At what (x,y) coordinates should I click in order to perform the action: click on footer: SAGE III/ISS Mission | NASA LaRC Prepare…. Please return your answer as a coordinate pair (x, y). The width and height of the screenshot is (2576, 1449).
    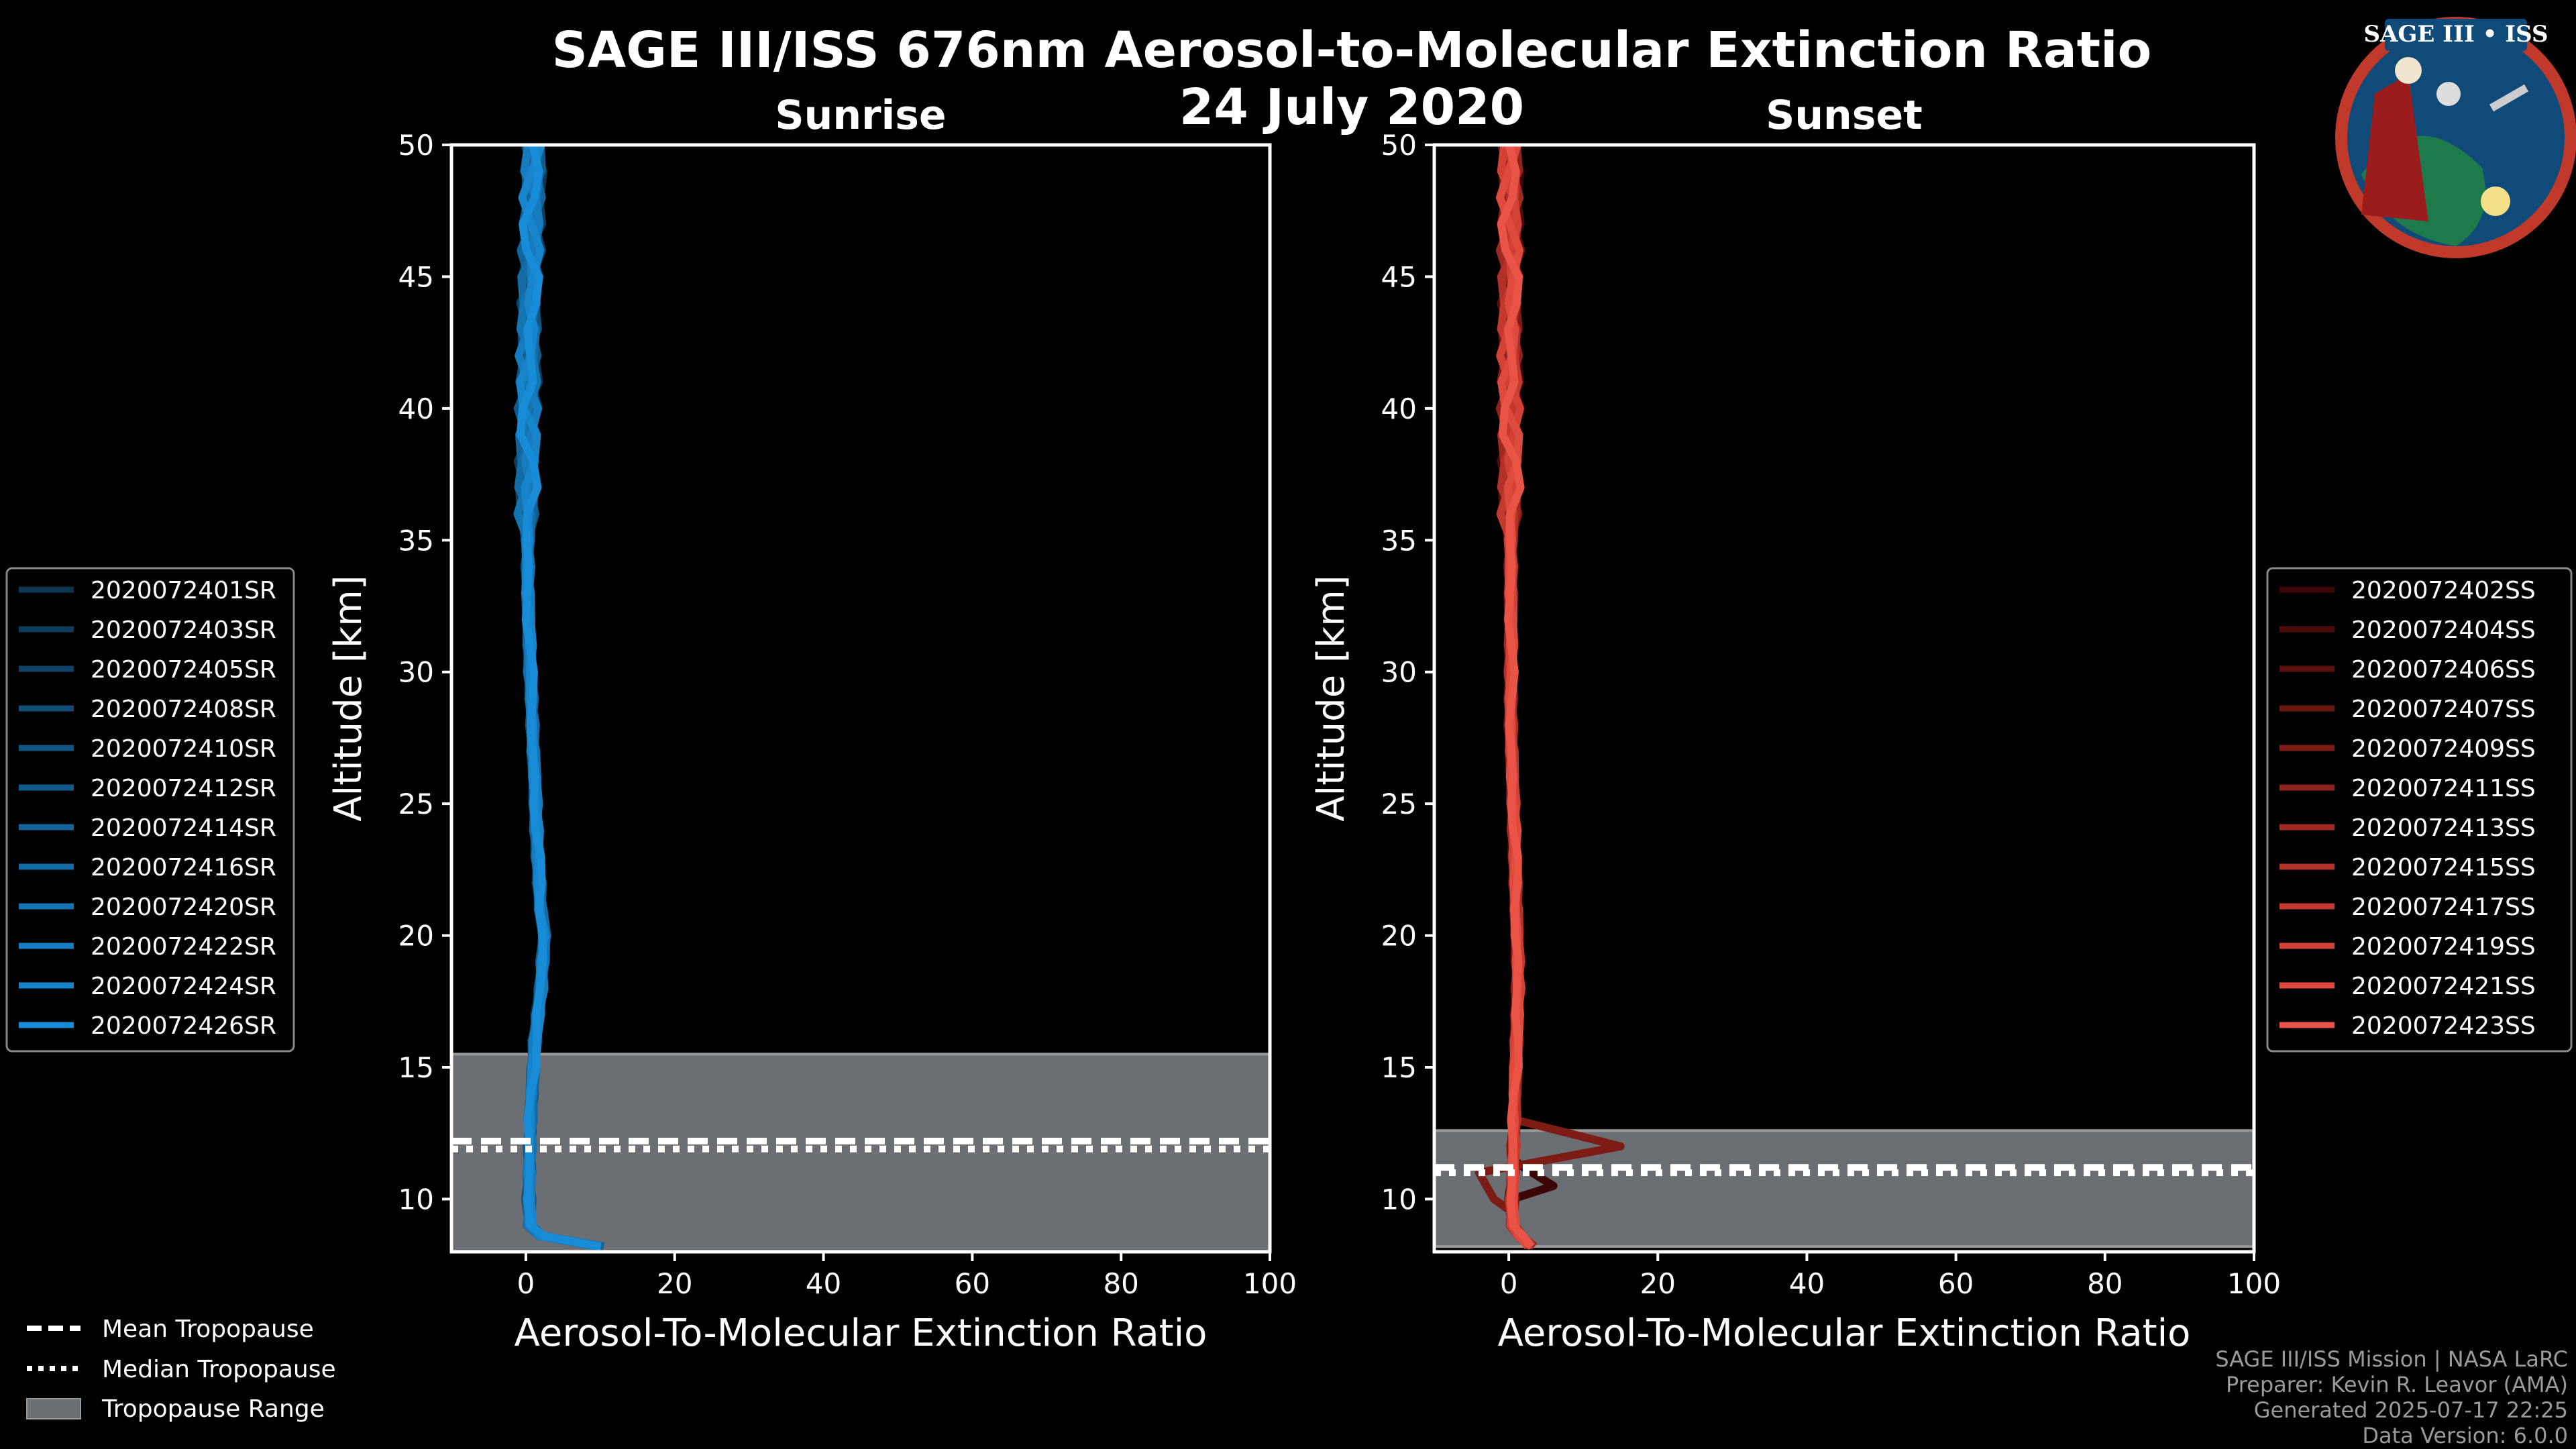
    Looking at the image, I should click on (2391, 1397).